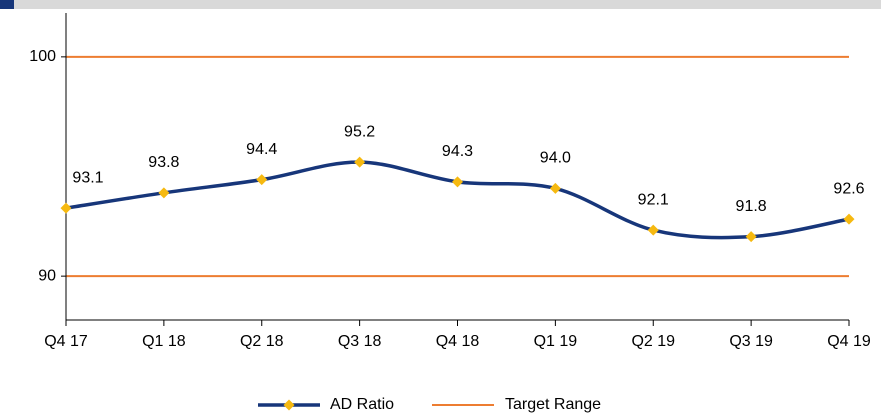 The width and height of the screenshot is (881, 415). I want to click on x-tick-label: Q3 18, so click(360, 341).